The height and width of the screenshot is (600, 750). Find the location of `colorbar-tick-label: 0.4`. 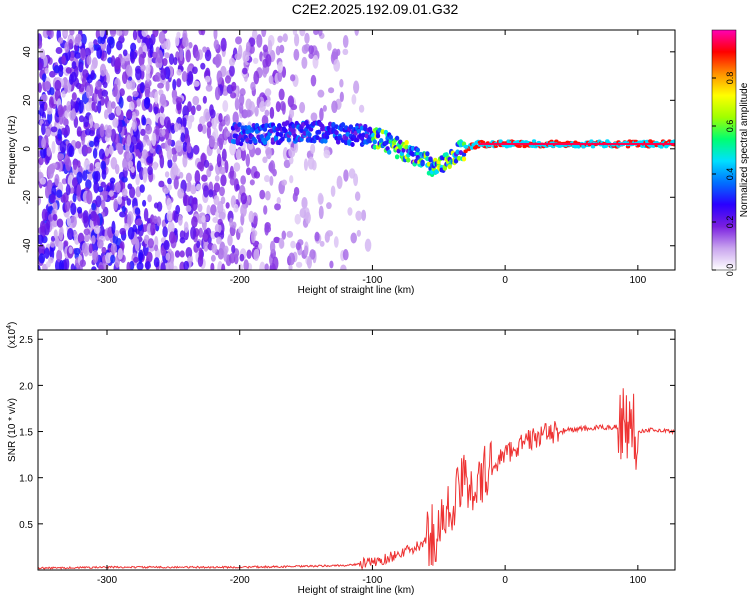

colorbar-tick-label: 0.4 is located at coordinates (730, 174).